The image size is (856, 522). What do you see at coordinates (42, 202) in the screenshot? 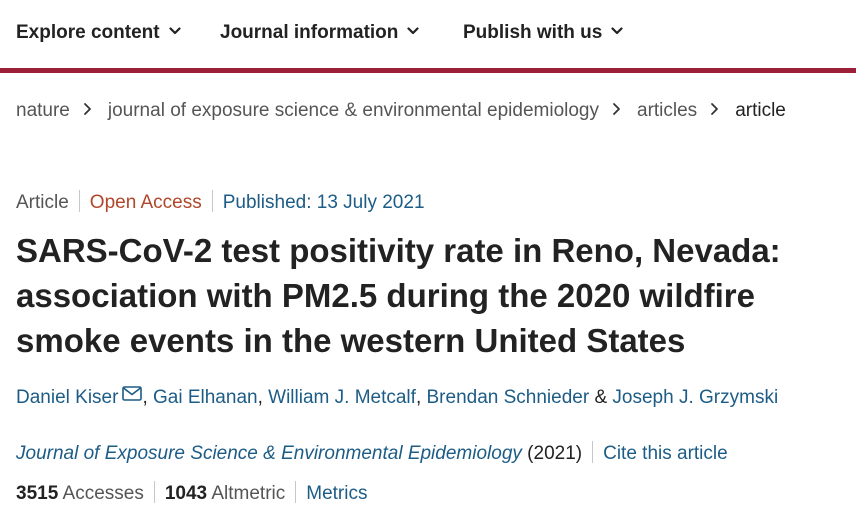
I see `article-type: Article` at bounding box center [42, 202].